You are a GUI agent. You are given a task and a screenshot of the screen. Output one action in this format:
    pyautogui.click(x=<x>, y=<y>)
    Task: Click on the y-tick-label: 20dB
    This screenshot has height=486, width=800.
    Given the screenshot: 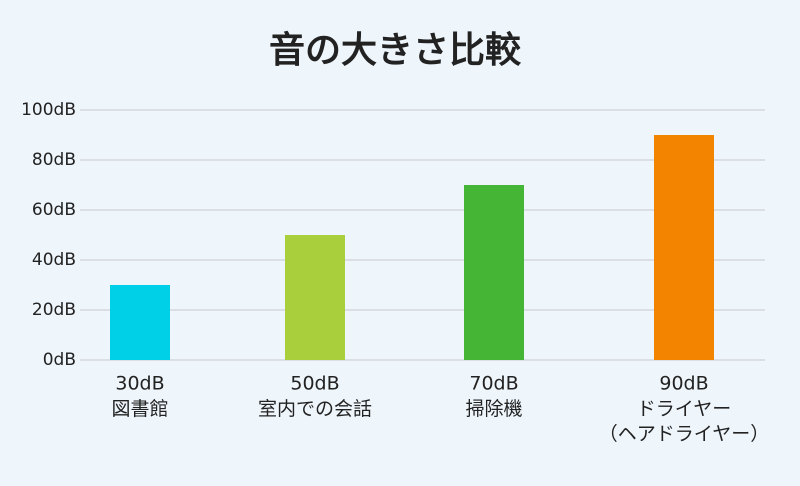 What is the action you would take?
    pyautogui.click(x=54, y=310)
    